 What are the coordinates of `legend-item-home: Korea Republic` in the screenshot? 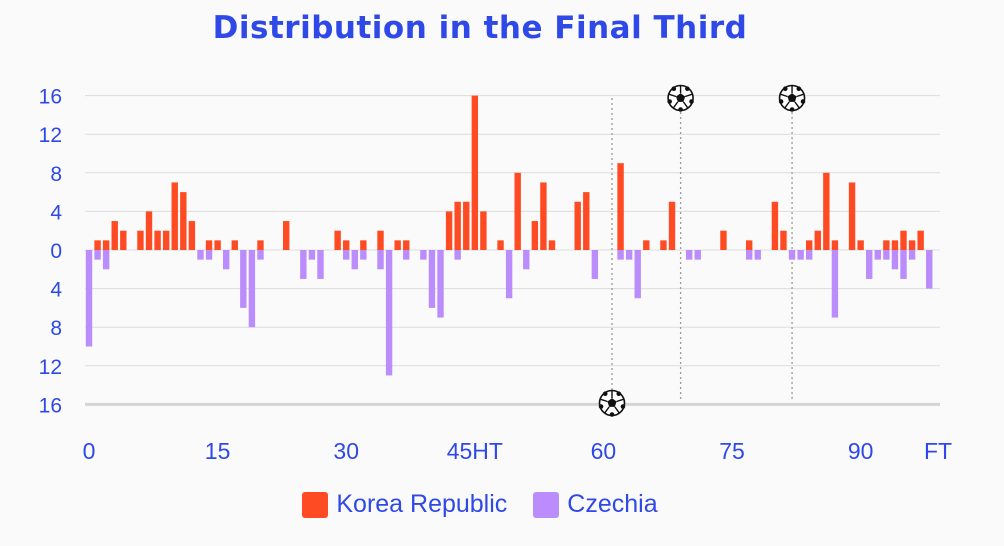 It's located at (404, 504).